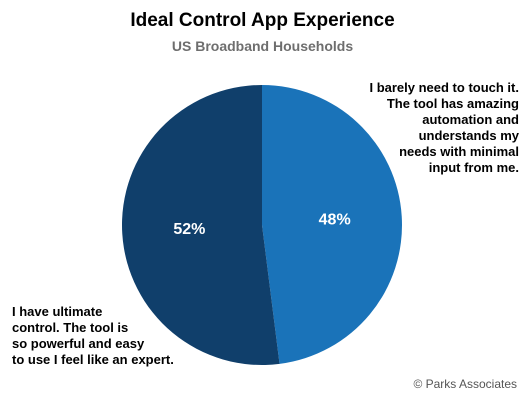 This screenshot has width=525, height=400. I want to click on chart-title: Ideal Control App Experience, so click(262, 20).